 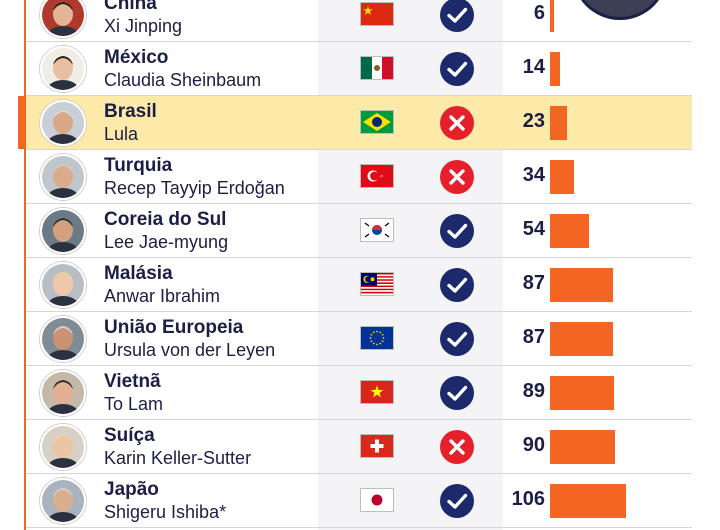 What do you see at coordinates (377, 68) in the screenshot?
I see `mx-flag-icon` at bounding box center [377, 68].